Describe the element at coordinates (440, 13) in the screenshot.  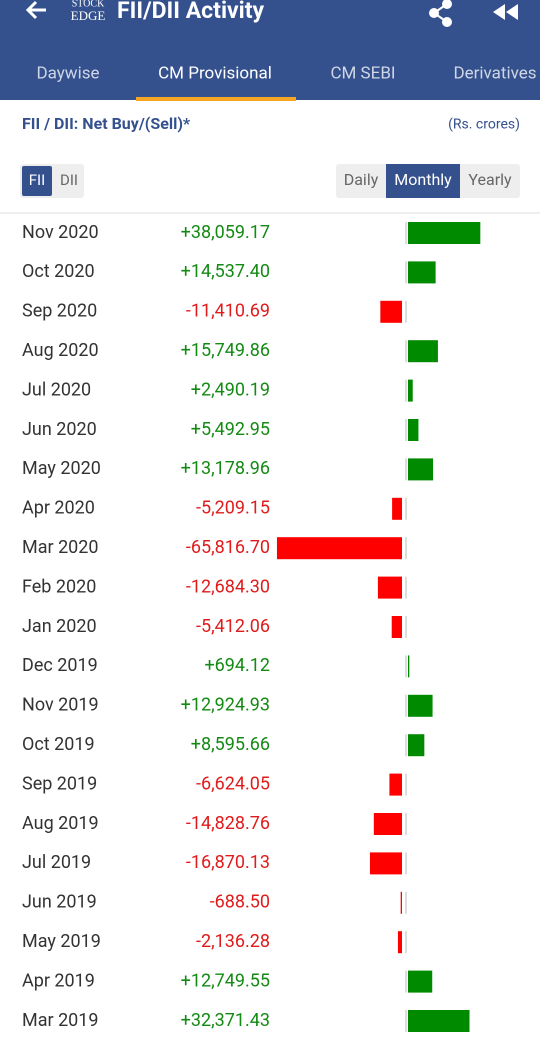
I see `share-button` at that location.